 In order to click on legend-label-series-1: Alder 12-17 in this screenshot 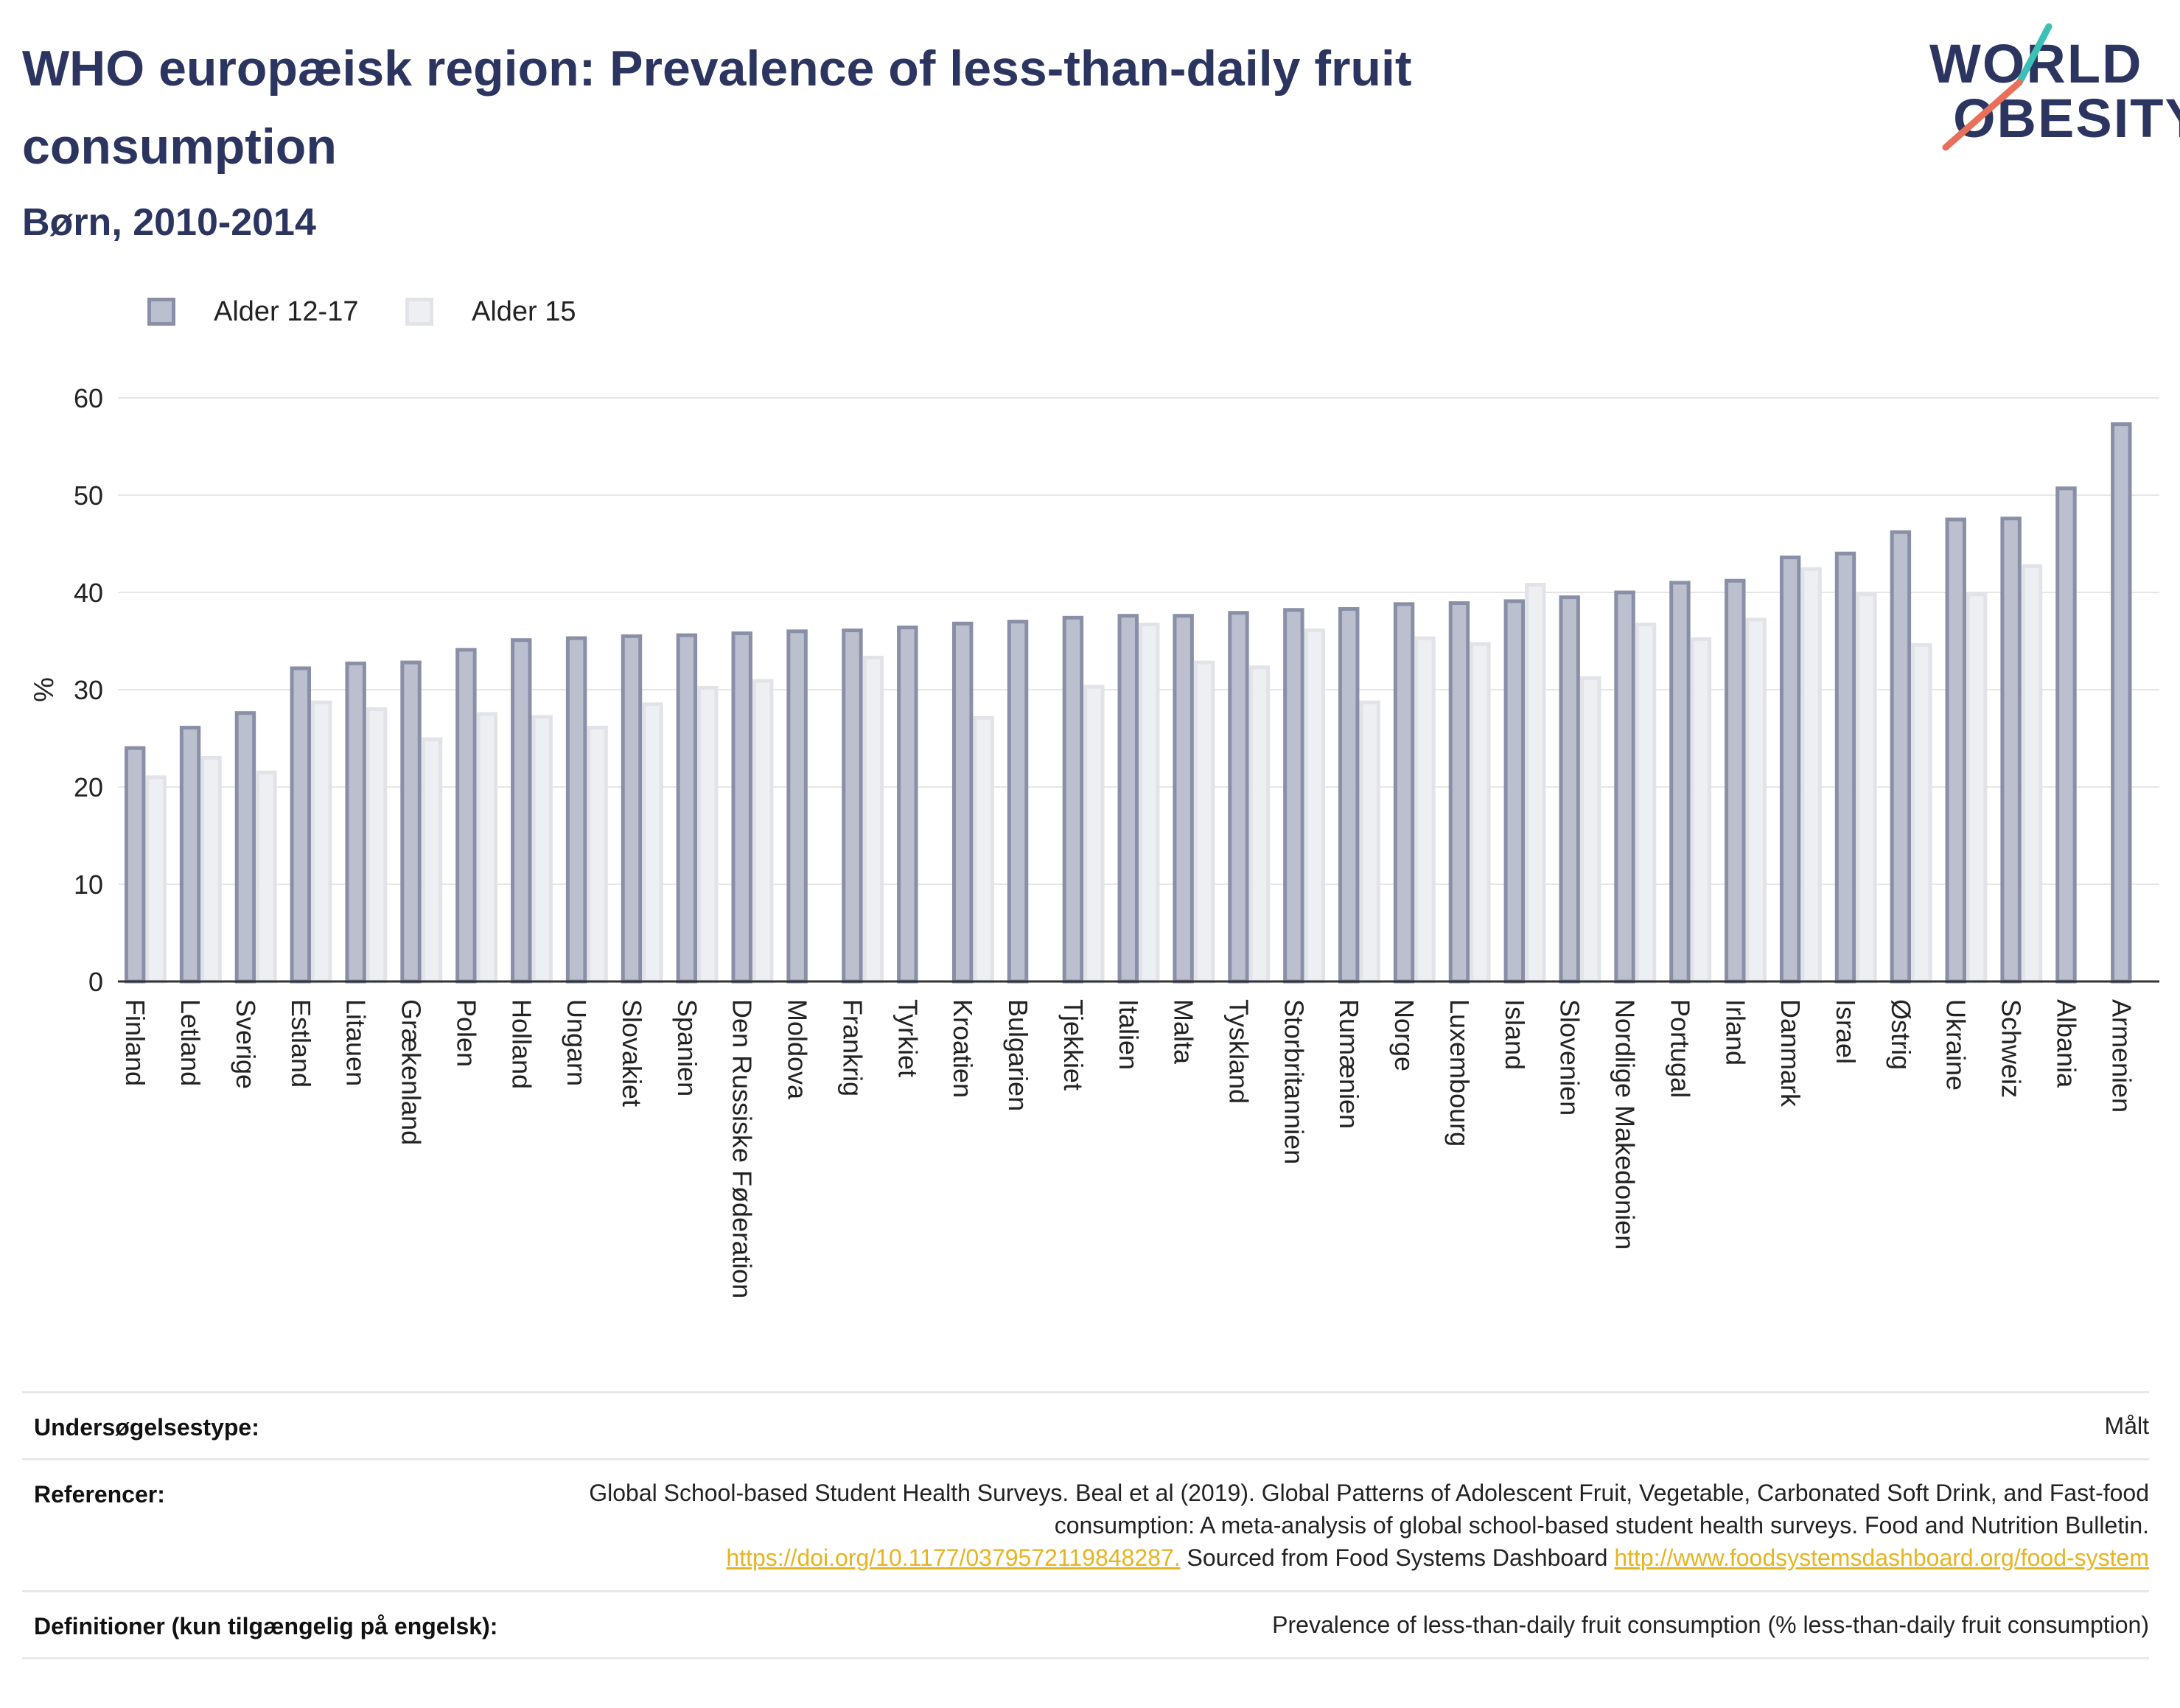, I will do `click(286, 311)`.